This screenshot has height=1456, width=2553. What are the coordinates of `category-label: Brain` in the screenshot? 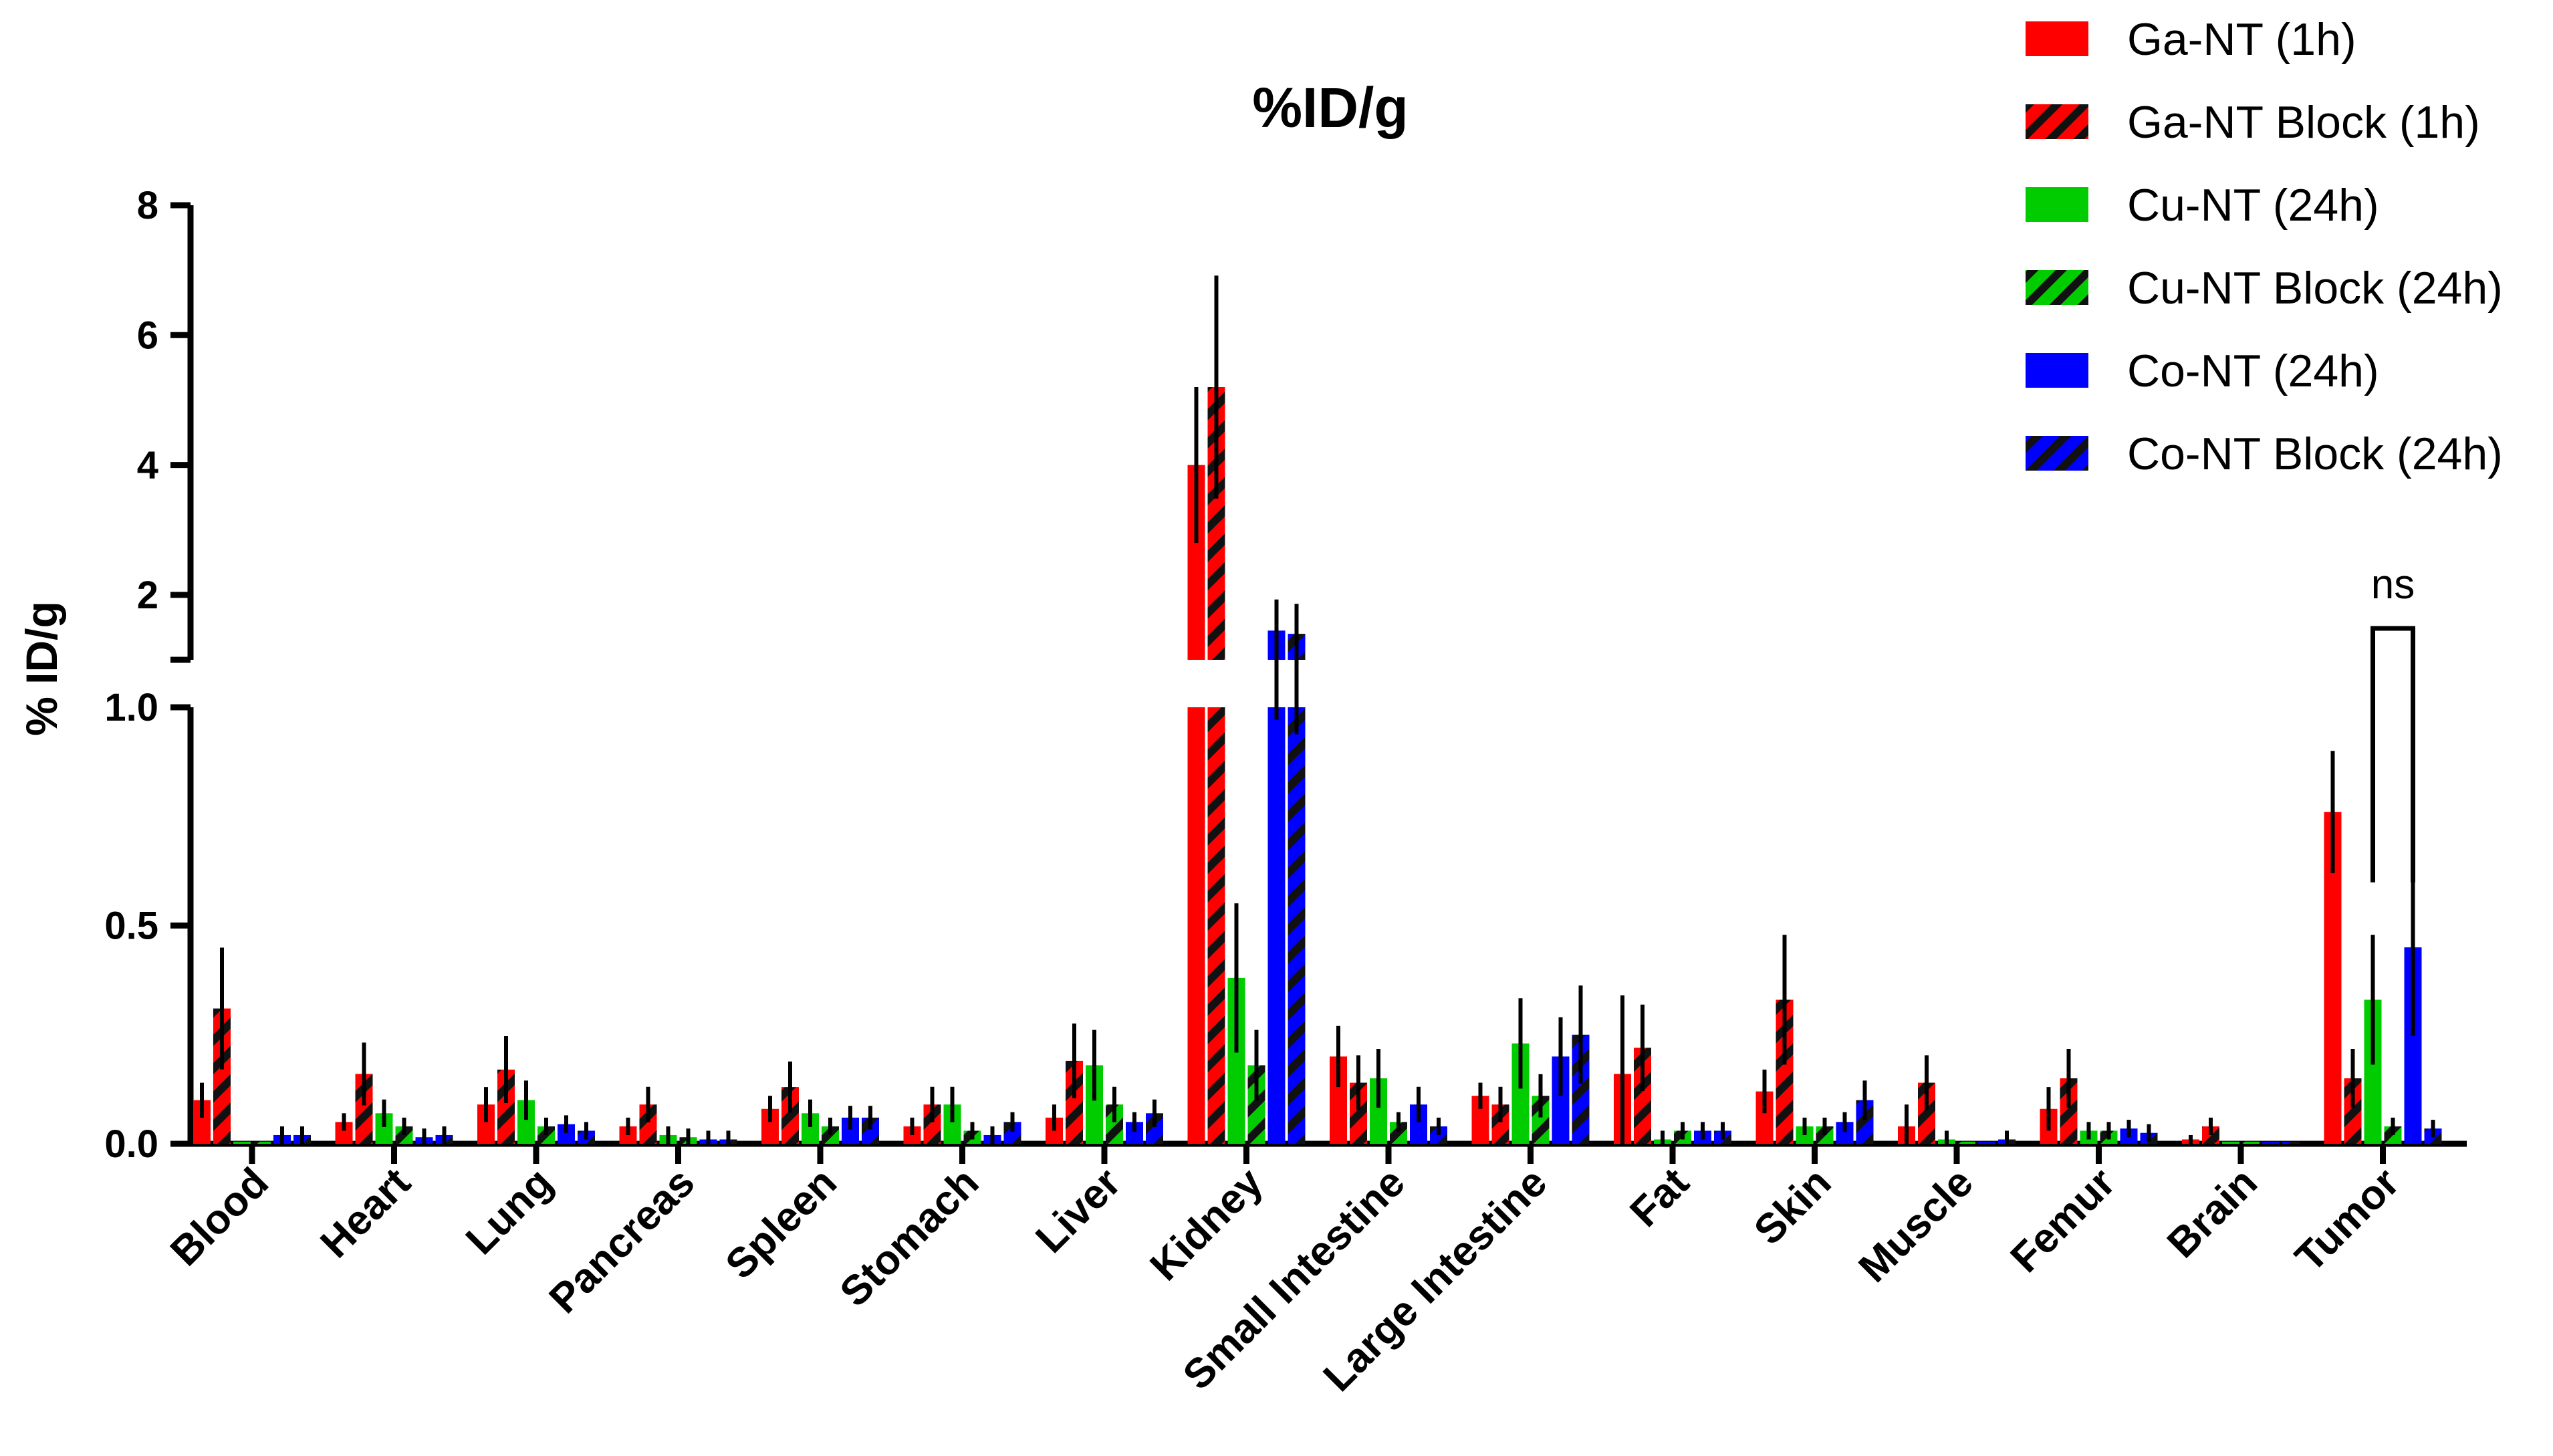 It's located at (2212, 1213).